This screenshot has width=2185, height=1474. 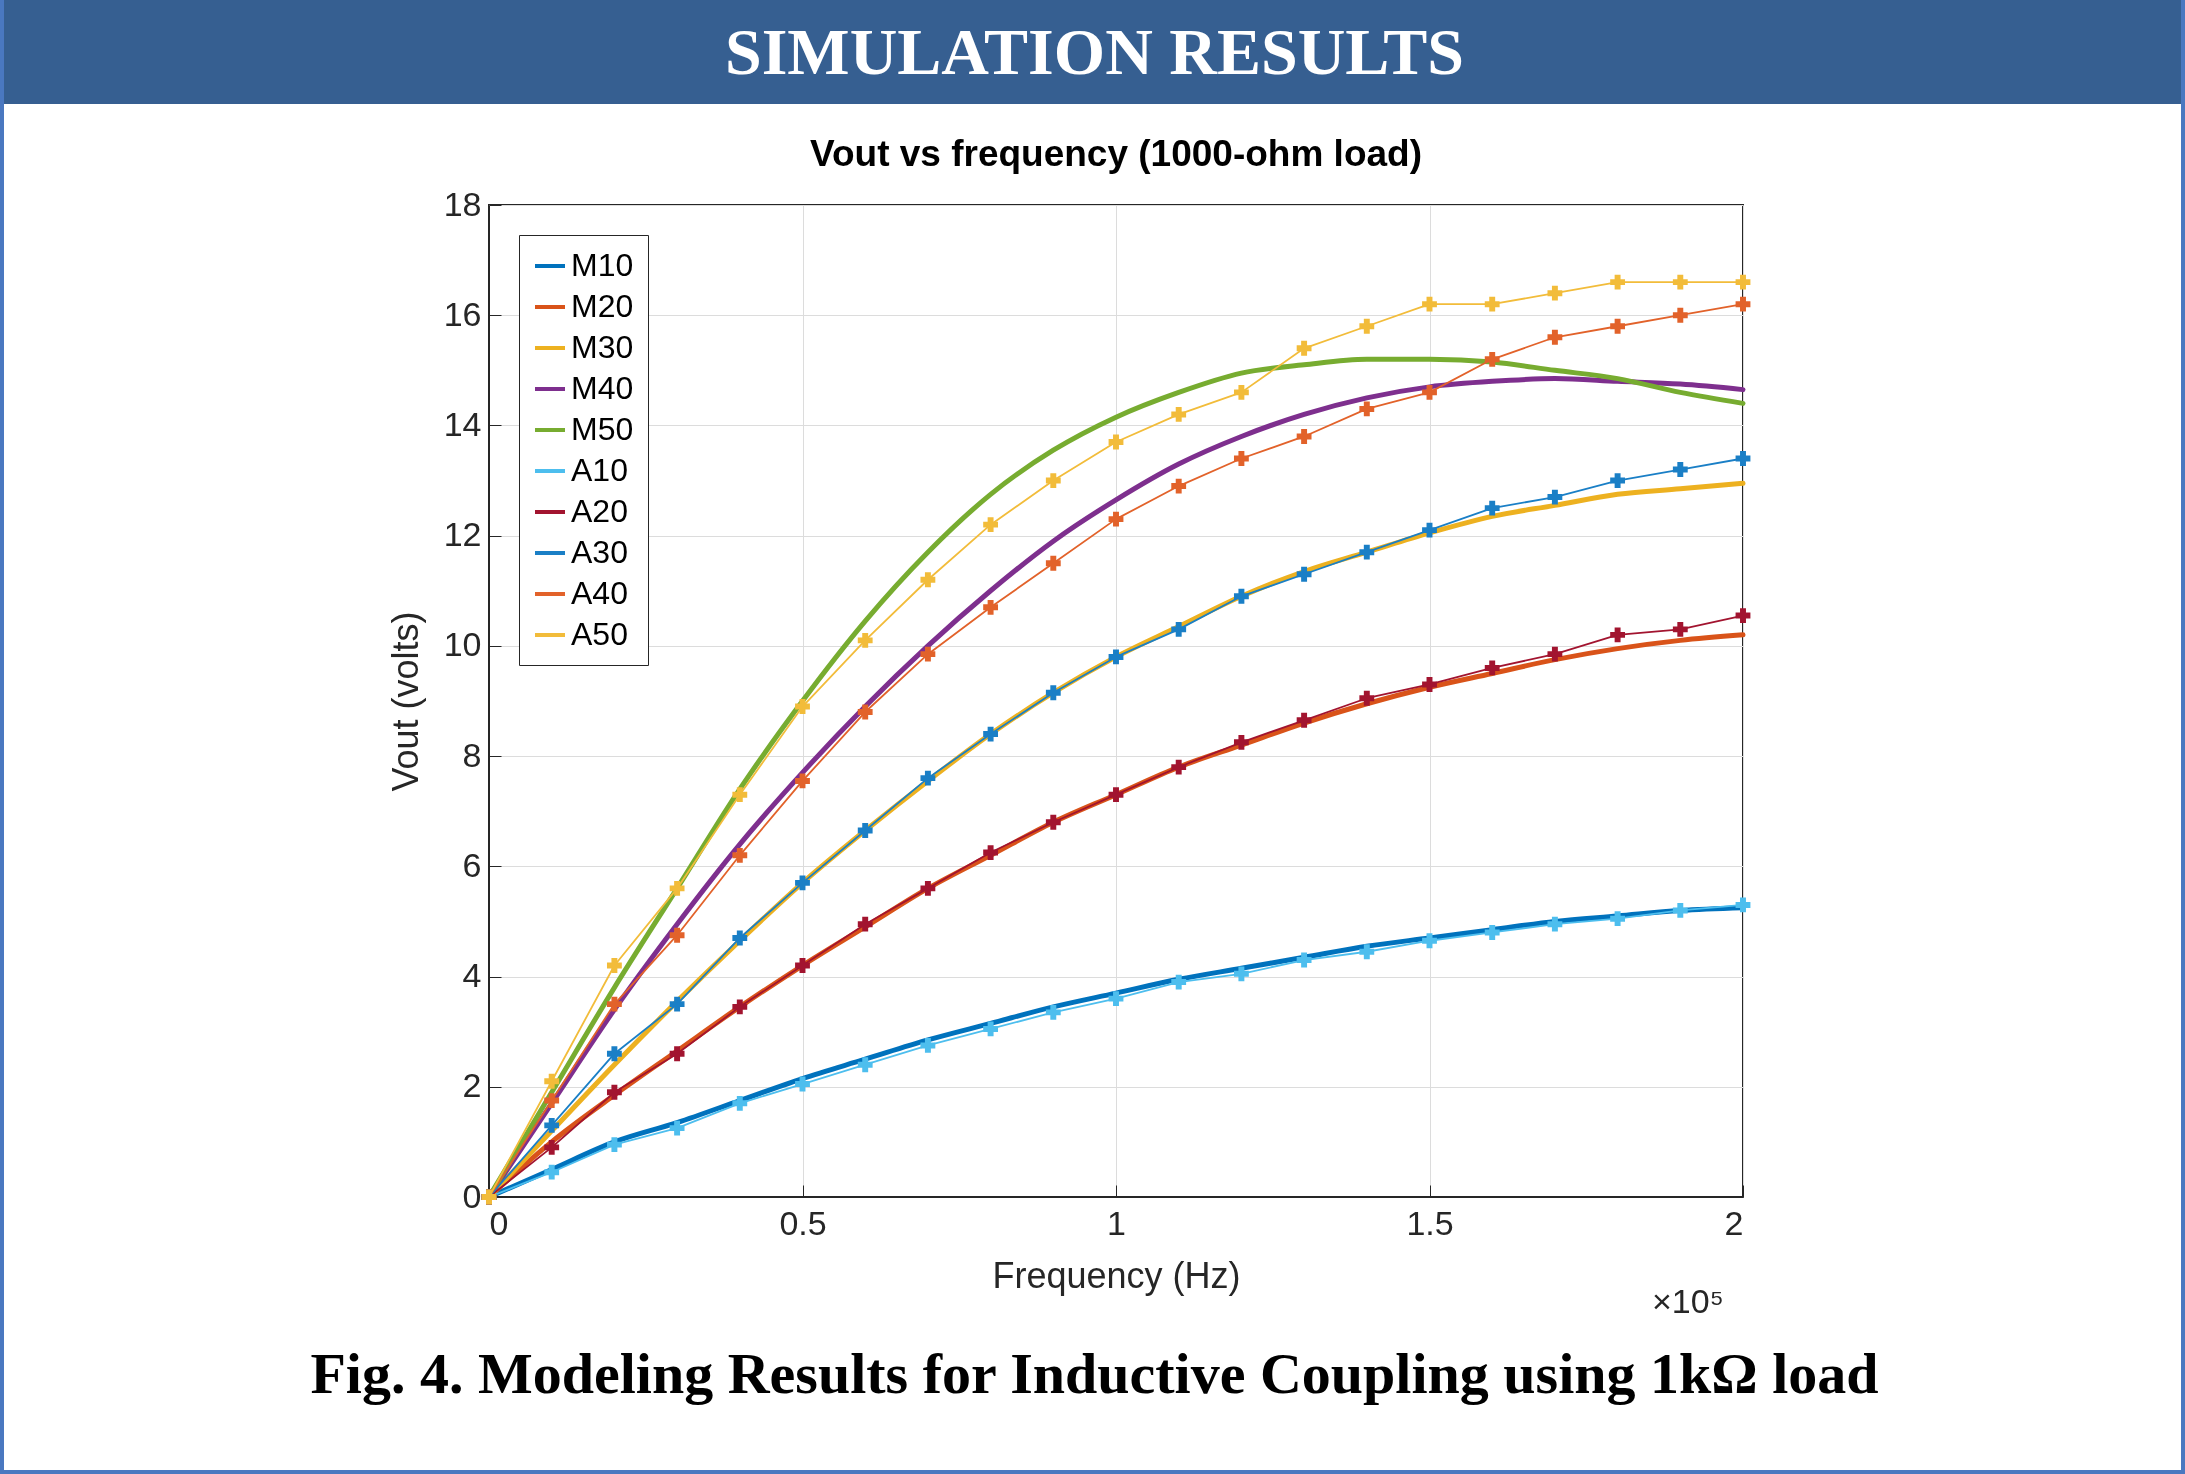 I want to click on legend-label: M10, so click(x=602, y=265).